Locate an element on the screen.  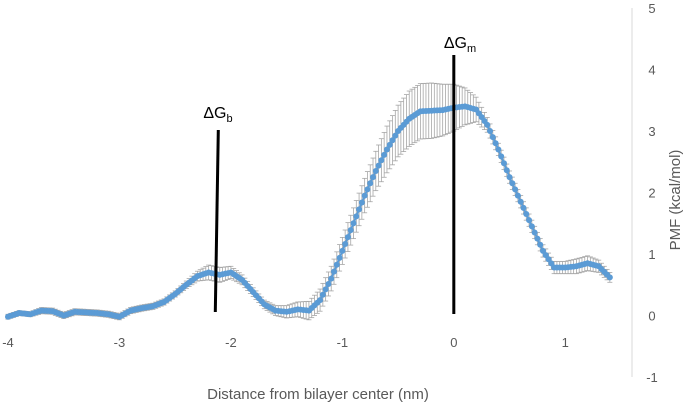
x-tick-label: -2 is located at coordinates (231, 342).